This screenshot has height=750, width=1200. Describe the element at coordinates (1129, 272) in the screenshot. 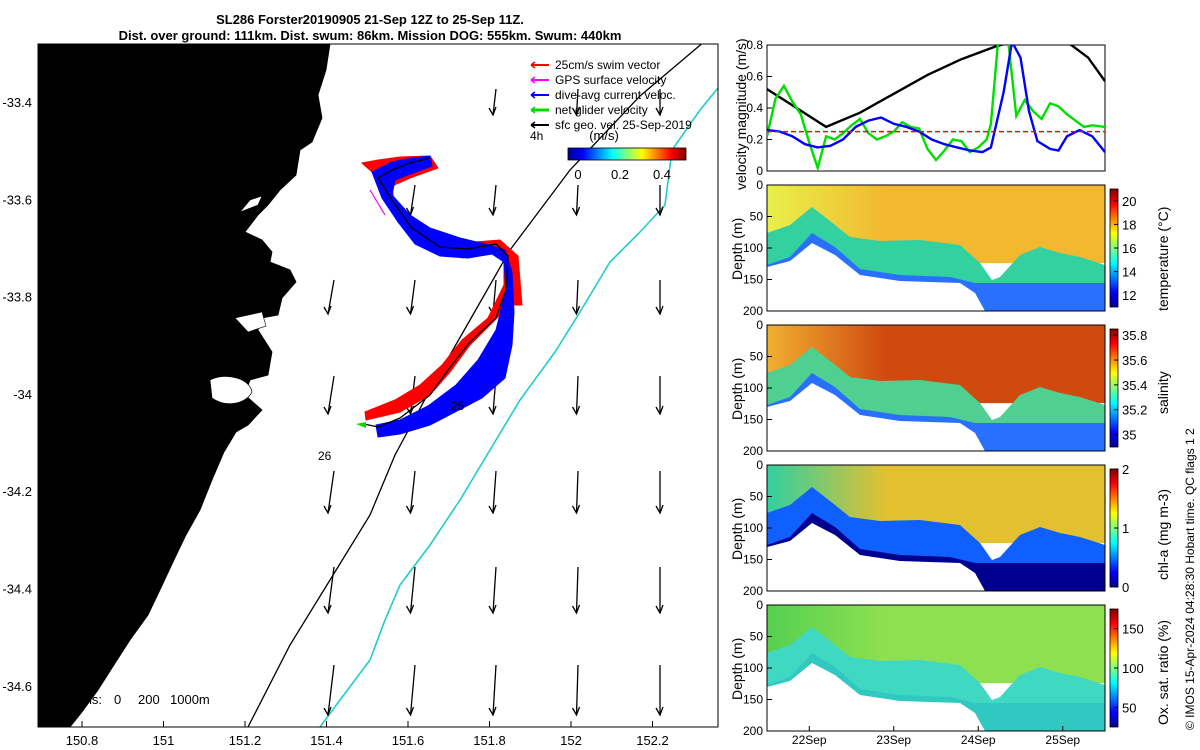

I see `colorbar-tick-label: 14` at that location.